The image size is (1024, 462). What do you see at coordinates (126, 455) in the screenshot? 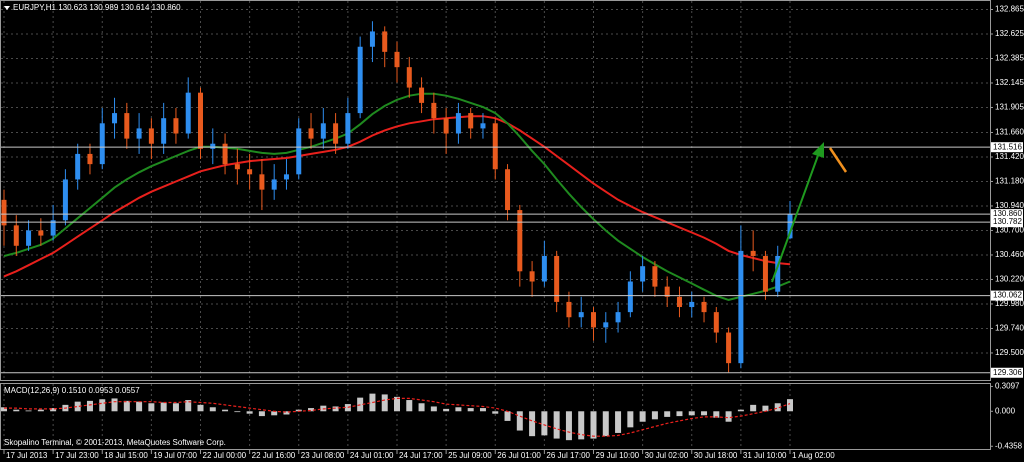
I see `x-tick-label: 18 Jul 15:00` at bounding box center [126, 455].